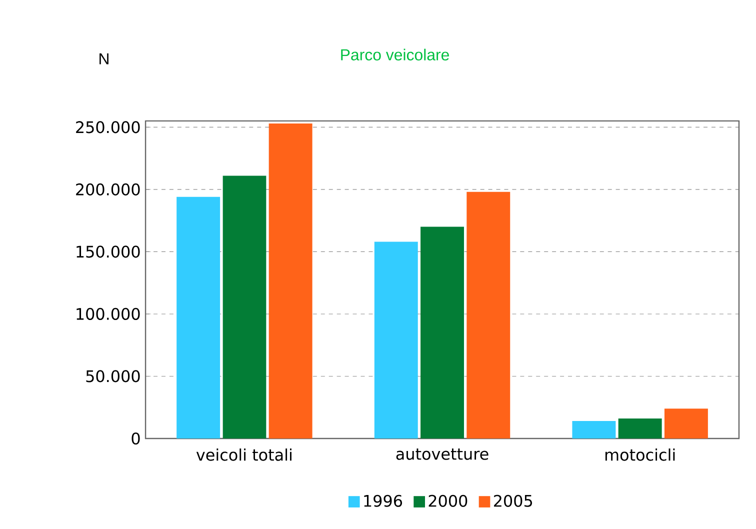 The image size is (756, 529). I want to click on legend-label: 2005, so click(513, 500).